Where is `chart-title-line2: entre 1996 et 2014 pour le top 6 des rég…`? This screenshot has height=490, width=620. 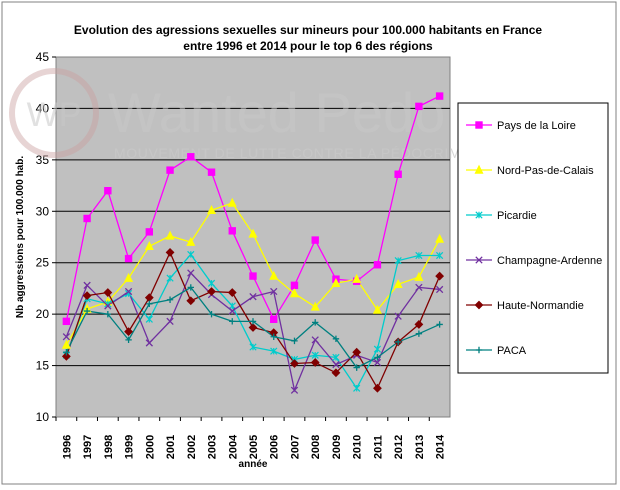 chart-title-line2: entre 1996 et 2014 pour le top 6 des rég… is located at coordinates (308, 46).